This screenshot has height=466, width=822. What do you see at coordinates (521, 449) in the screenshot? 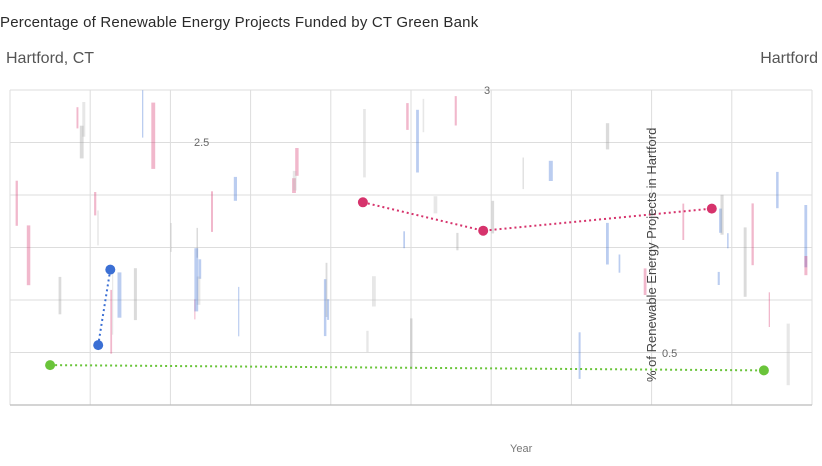
I see `x-axis-title: Year` at bounding box center [521, 449].